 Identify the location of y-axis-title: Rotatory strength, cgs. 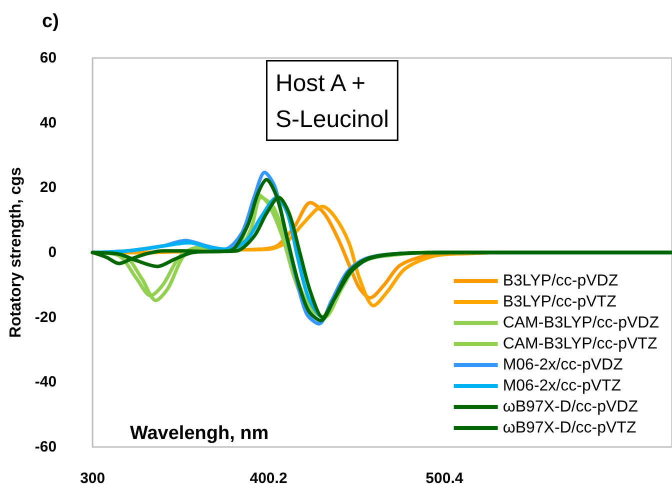
(16, 252).